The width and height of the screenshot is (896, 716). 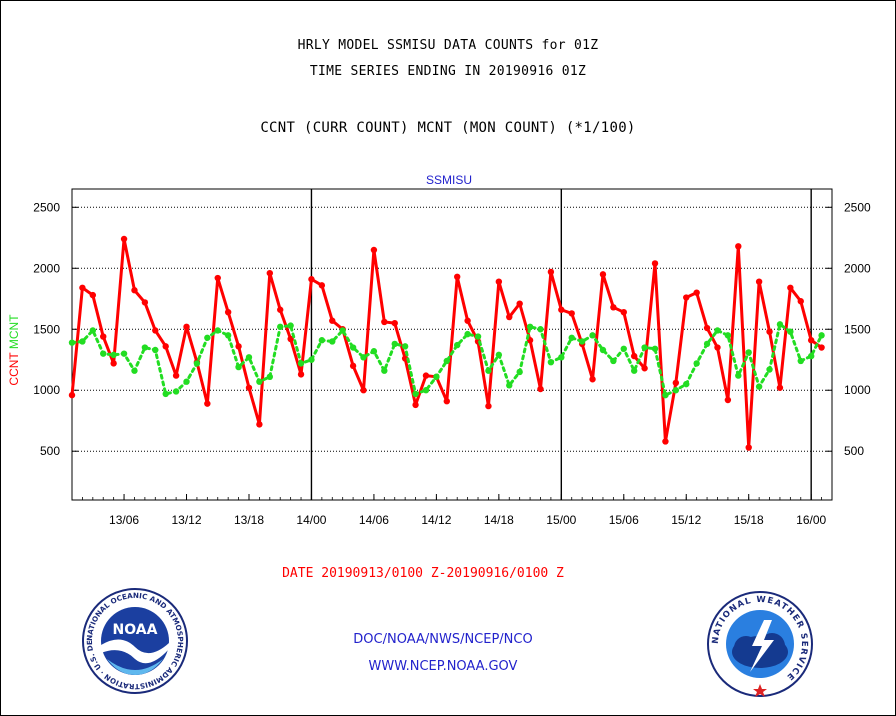 What do you see at coordinates (448, 45) in the screenshot?
I see `chart-title-line-1: HRLY MODEL SSMISU DATA COUNTS for 01Z` at bounding box center [448, 45].